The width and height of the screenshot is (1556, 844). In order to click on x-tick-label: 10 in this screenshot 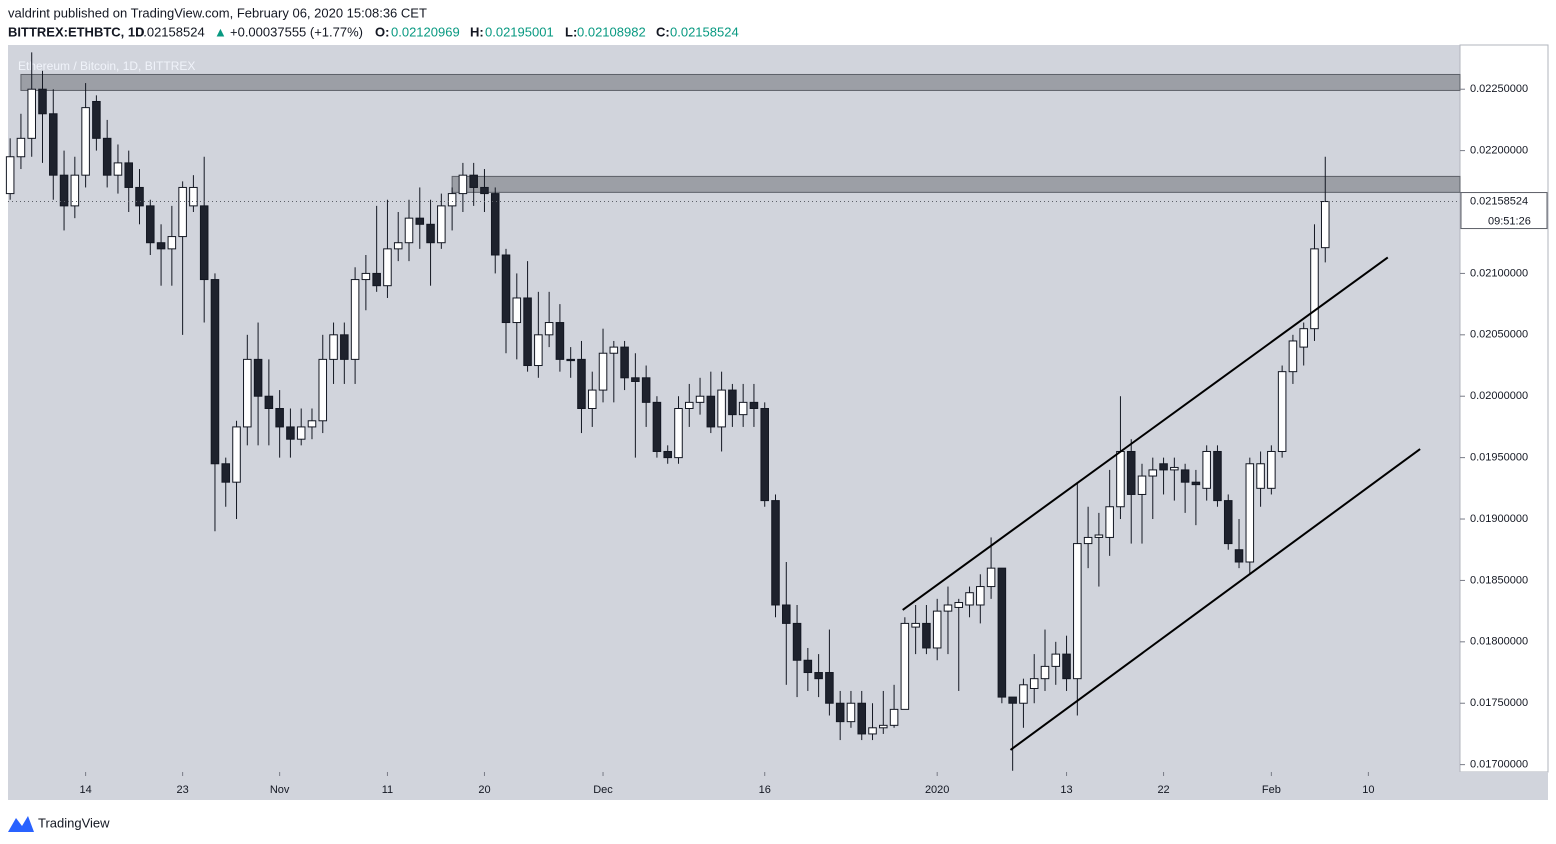, I will do `click(1368, 790)`.